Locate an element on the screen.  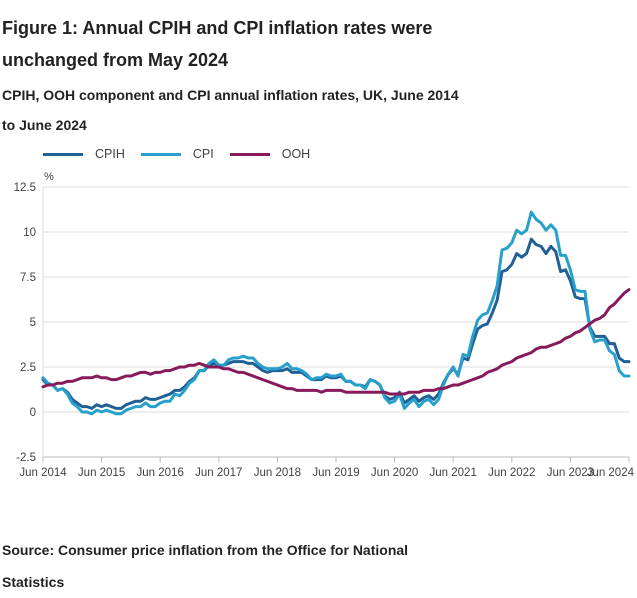
y-axis-tick-label: 0 is located at coordinates (33, 413).